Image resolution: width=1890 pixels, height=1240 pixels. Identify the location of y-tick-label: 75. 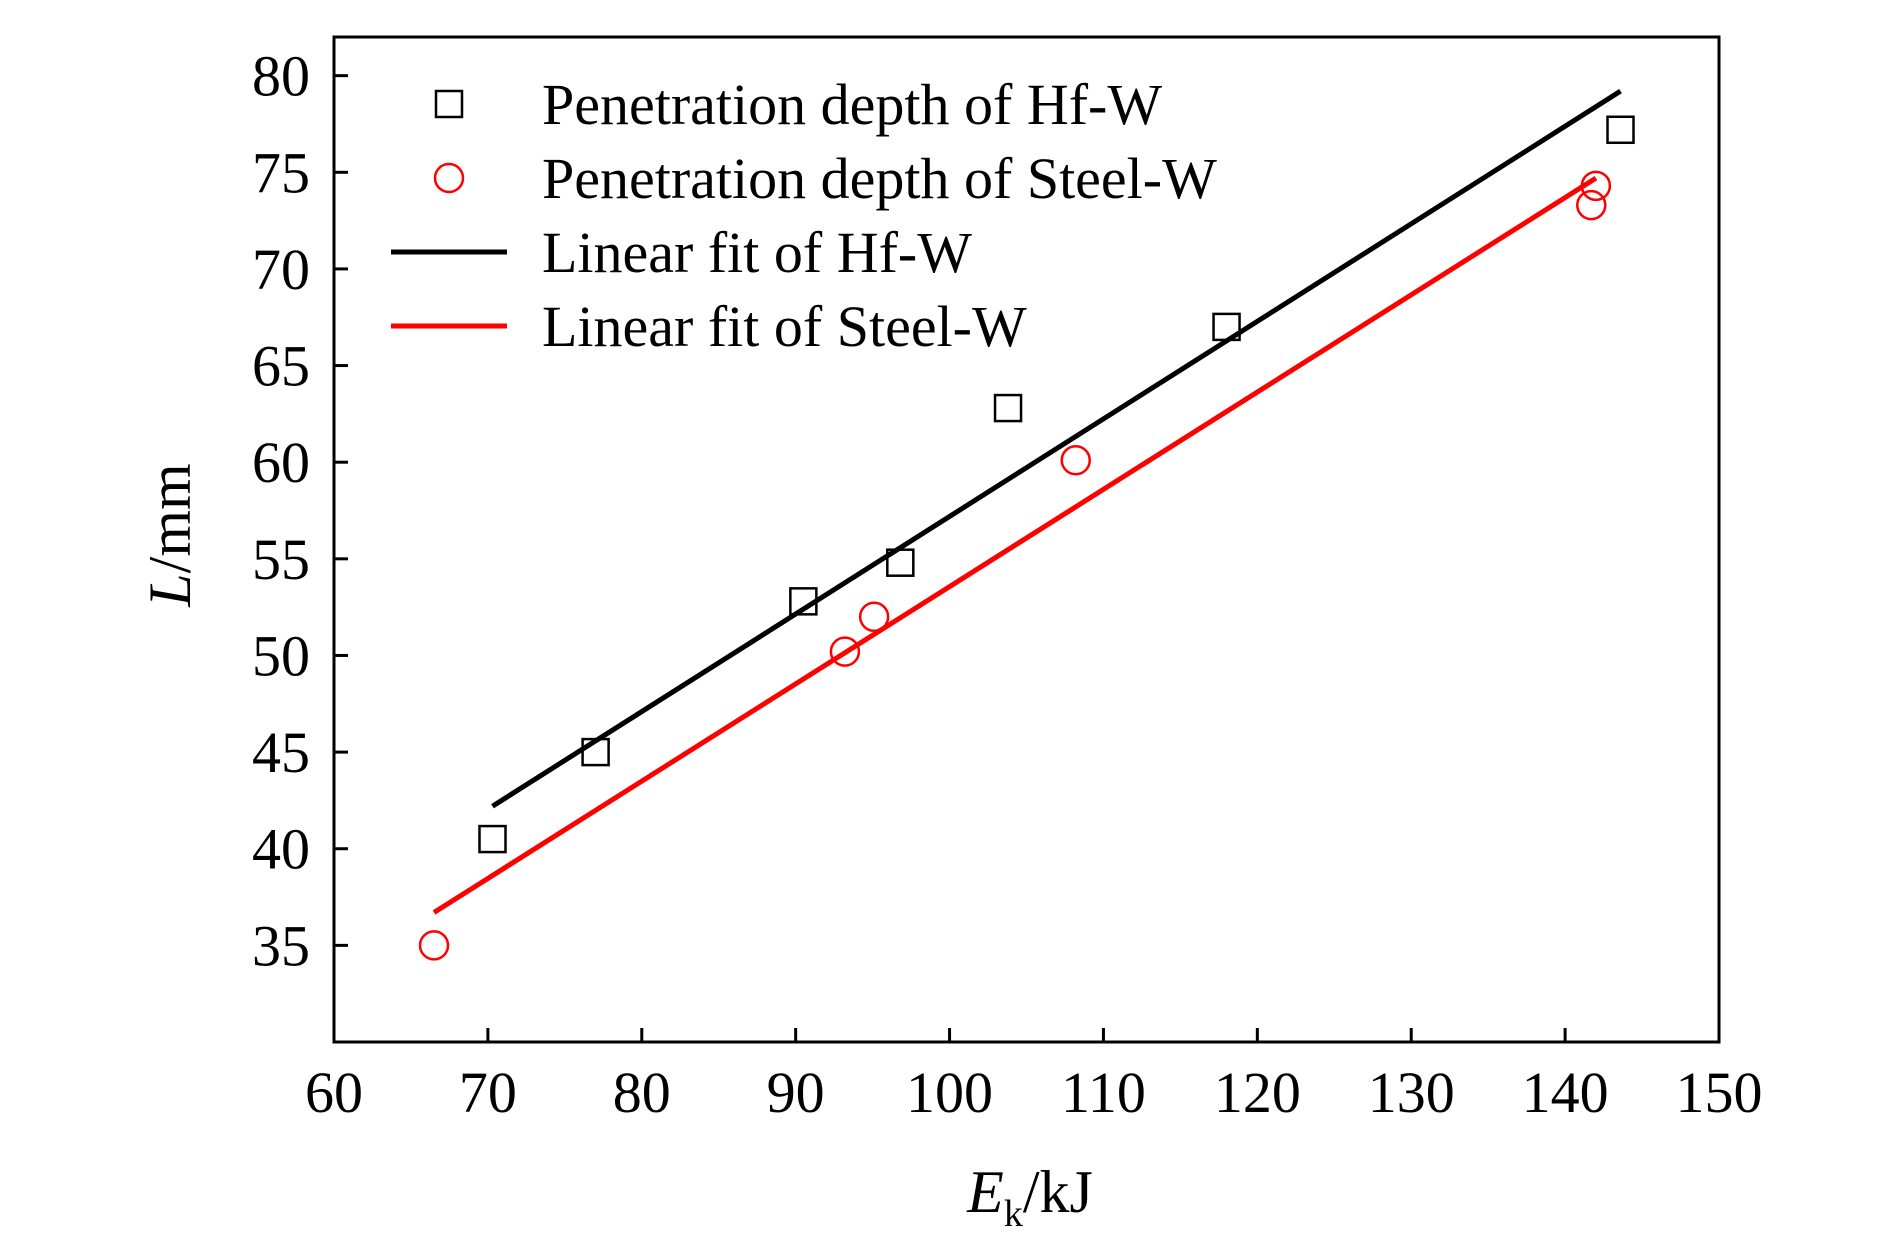
(281, 172).